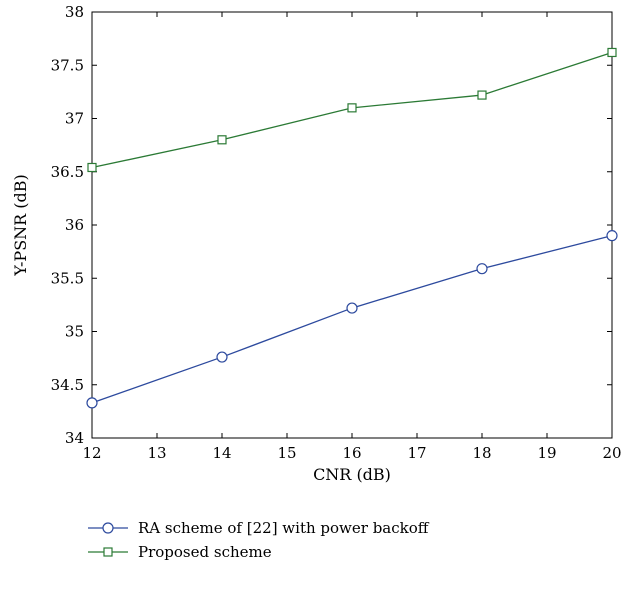 This screenshot has height=598, width=635. Describe the element at coordinates (74, 119) in the screenshot. I see `y-tick-label: 37` at that location.